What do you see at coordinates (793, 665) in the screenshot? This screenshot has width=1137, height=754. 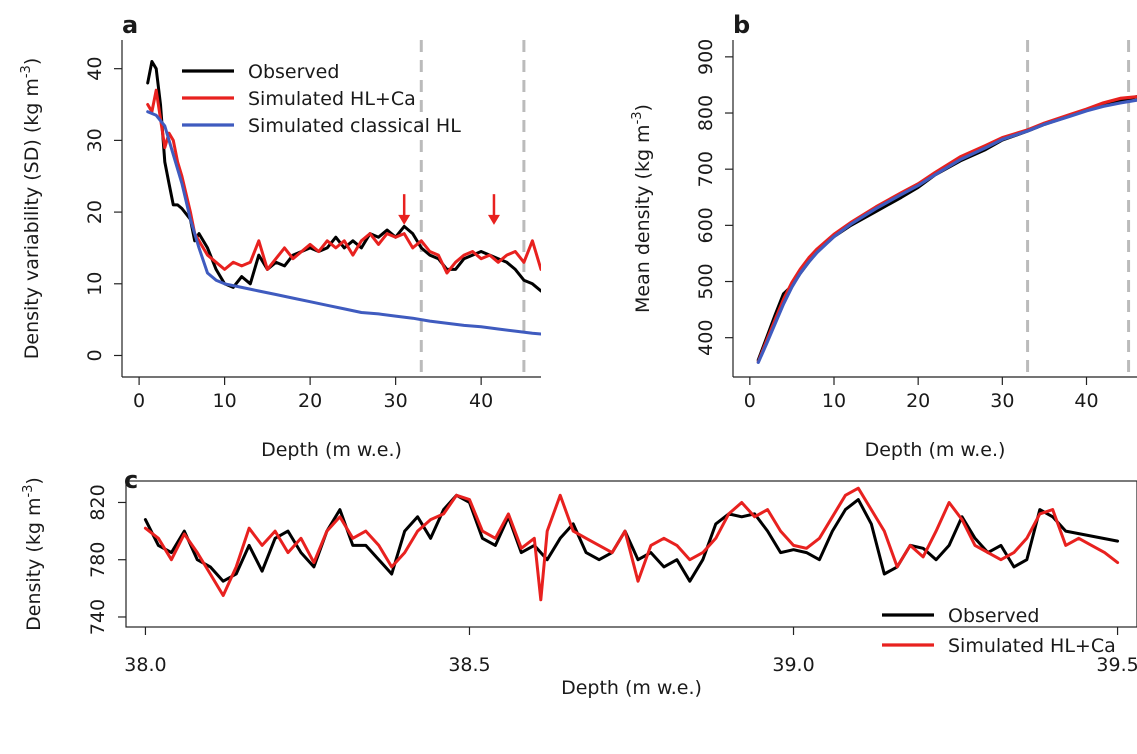 I see `x-tick-label: 39.0` at bounding box center [793, 665].